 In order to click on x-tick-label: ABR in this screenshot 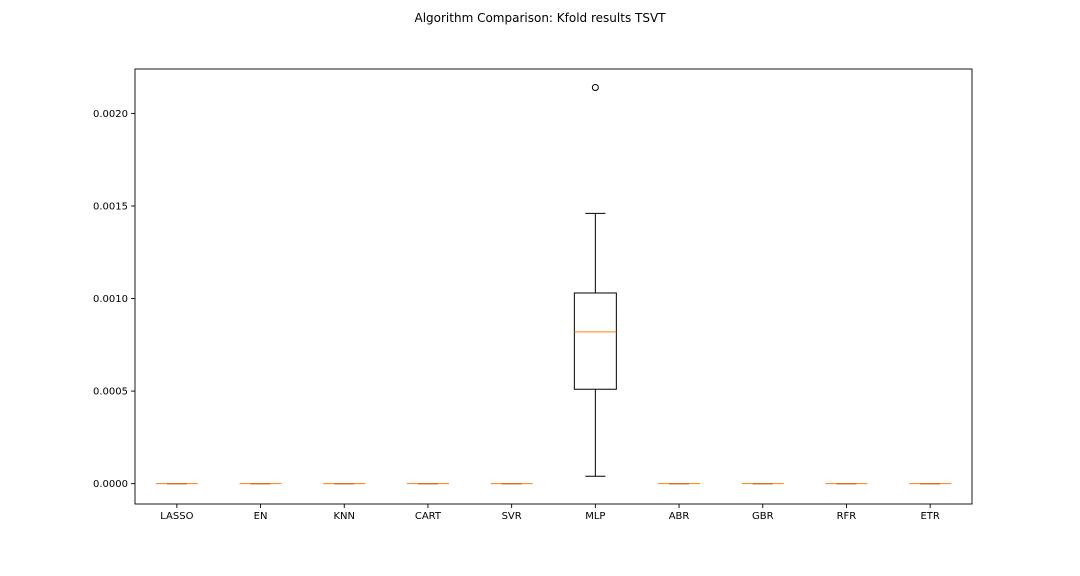, I will do `click(679, 516)`.